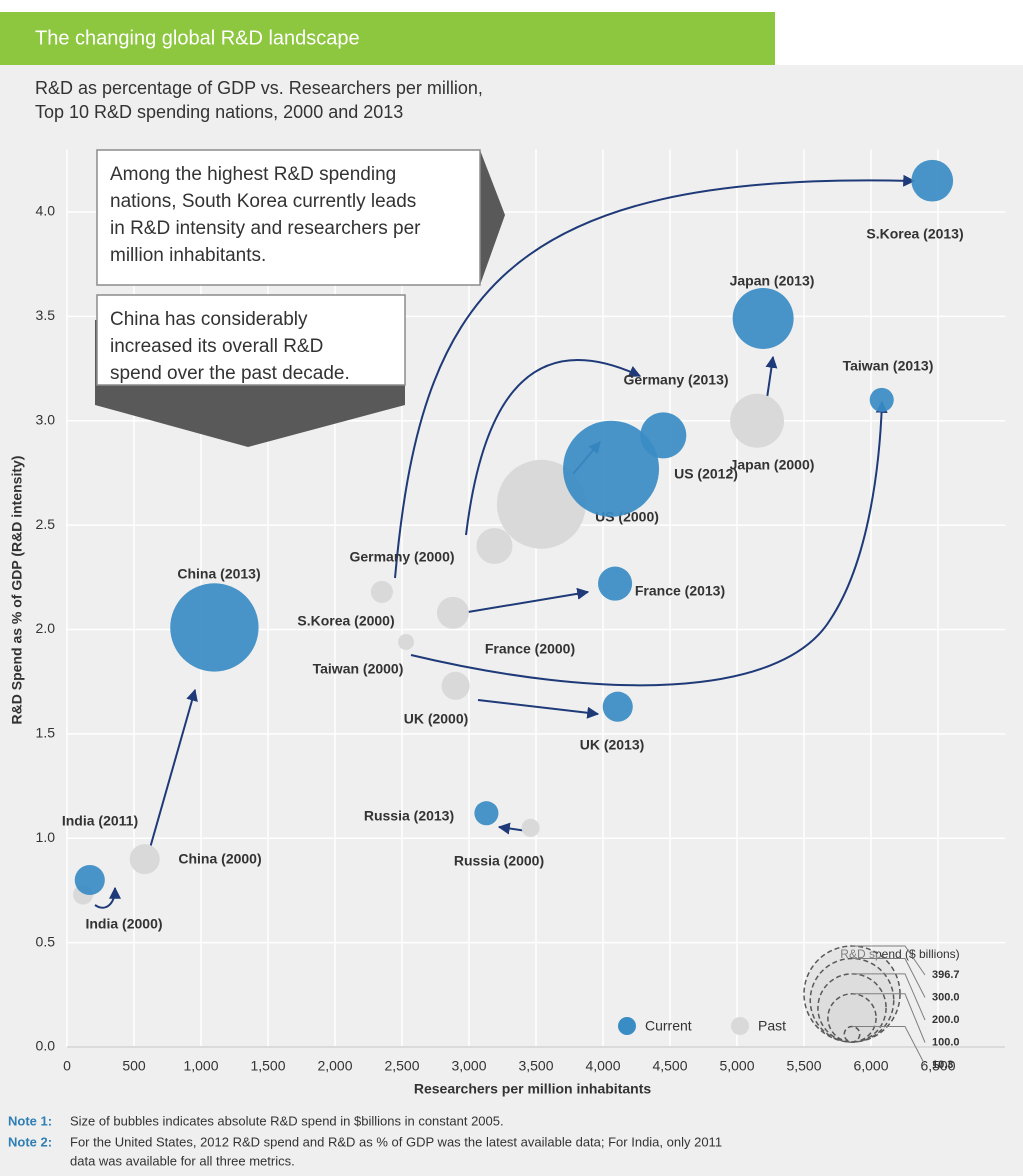 This screenshot has height=1176, width=1023. Describe the element at coordinates (197, 38) in the screenshot. I see `chart-title: The changing global R&D landscape` at that location.